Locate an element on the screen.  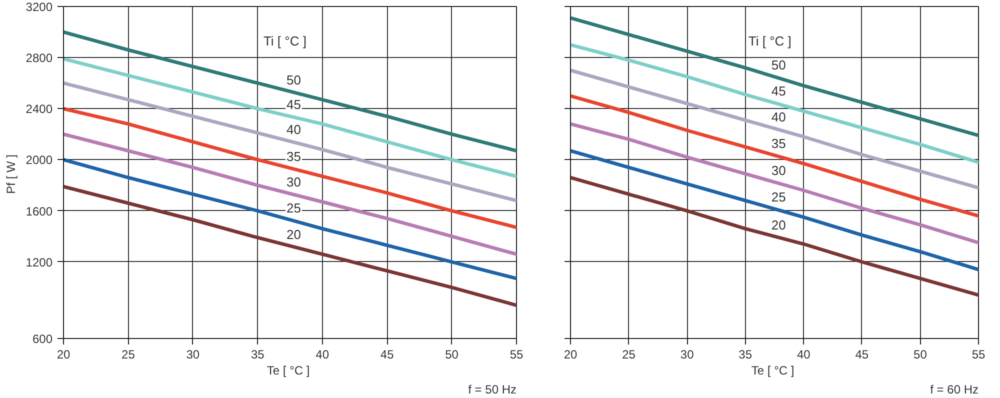
y-tick-label: 2400 is located at coordinates (39, 109).